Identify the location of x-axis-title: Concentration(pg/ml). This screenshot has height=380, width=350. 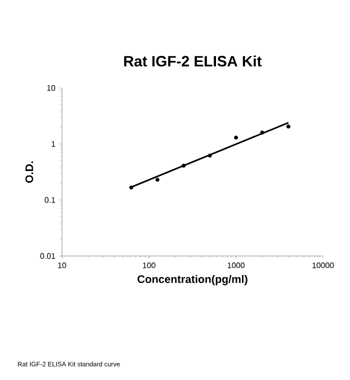
(193, 280).